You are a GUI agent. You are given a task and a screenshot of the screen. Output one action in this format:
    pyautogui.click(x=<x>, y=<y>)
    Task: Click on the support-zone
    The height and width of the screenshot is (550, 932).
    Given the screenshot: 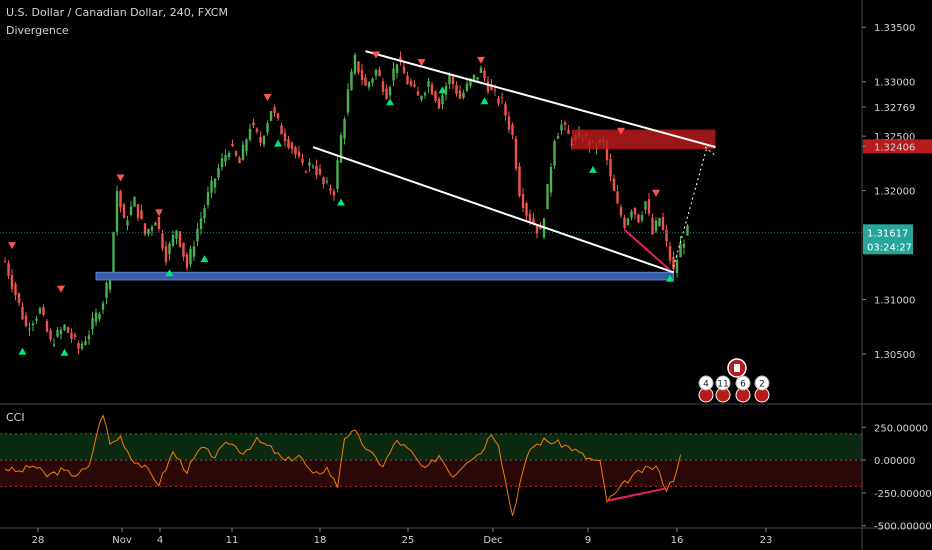 What is the action you would take?
    pyautogui.click(x=384, y=276)
    